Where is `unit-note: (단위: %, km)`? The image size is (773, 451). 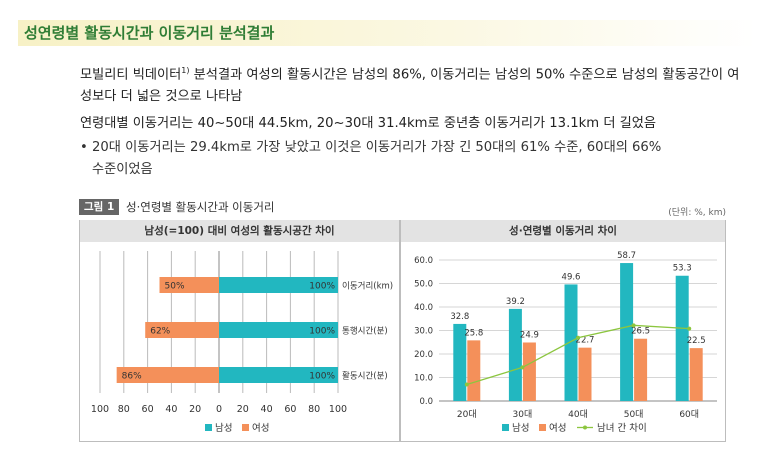
unit-note: (단위: %, km) is located at coordinates (697, 213).